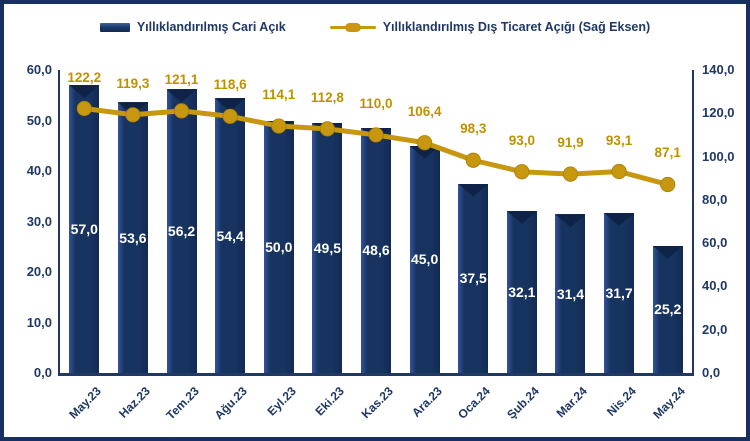 Image resolution: width=750 pixels, height=441 pixels. What do you see at coordinates (39, 271) in the screenshot?
I see `left-axis-tick-label: 20,0` at bounding box center [39, 271].